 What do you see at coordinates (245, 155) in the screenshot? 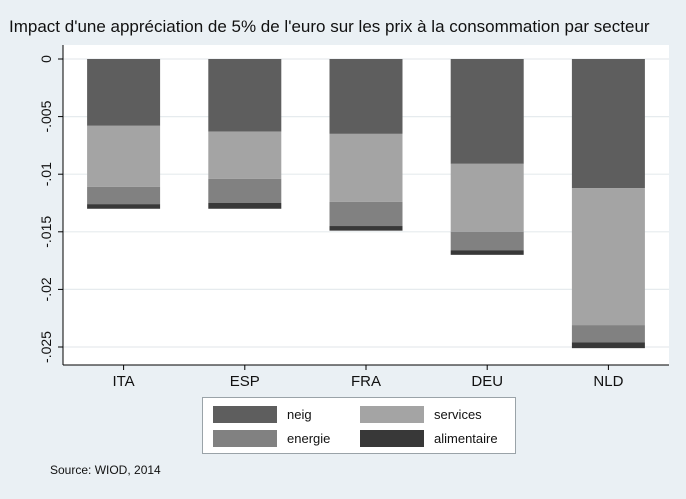
I see `bar-services-esp` at bounding box center [245, 155].